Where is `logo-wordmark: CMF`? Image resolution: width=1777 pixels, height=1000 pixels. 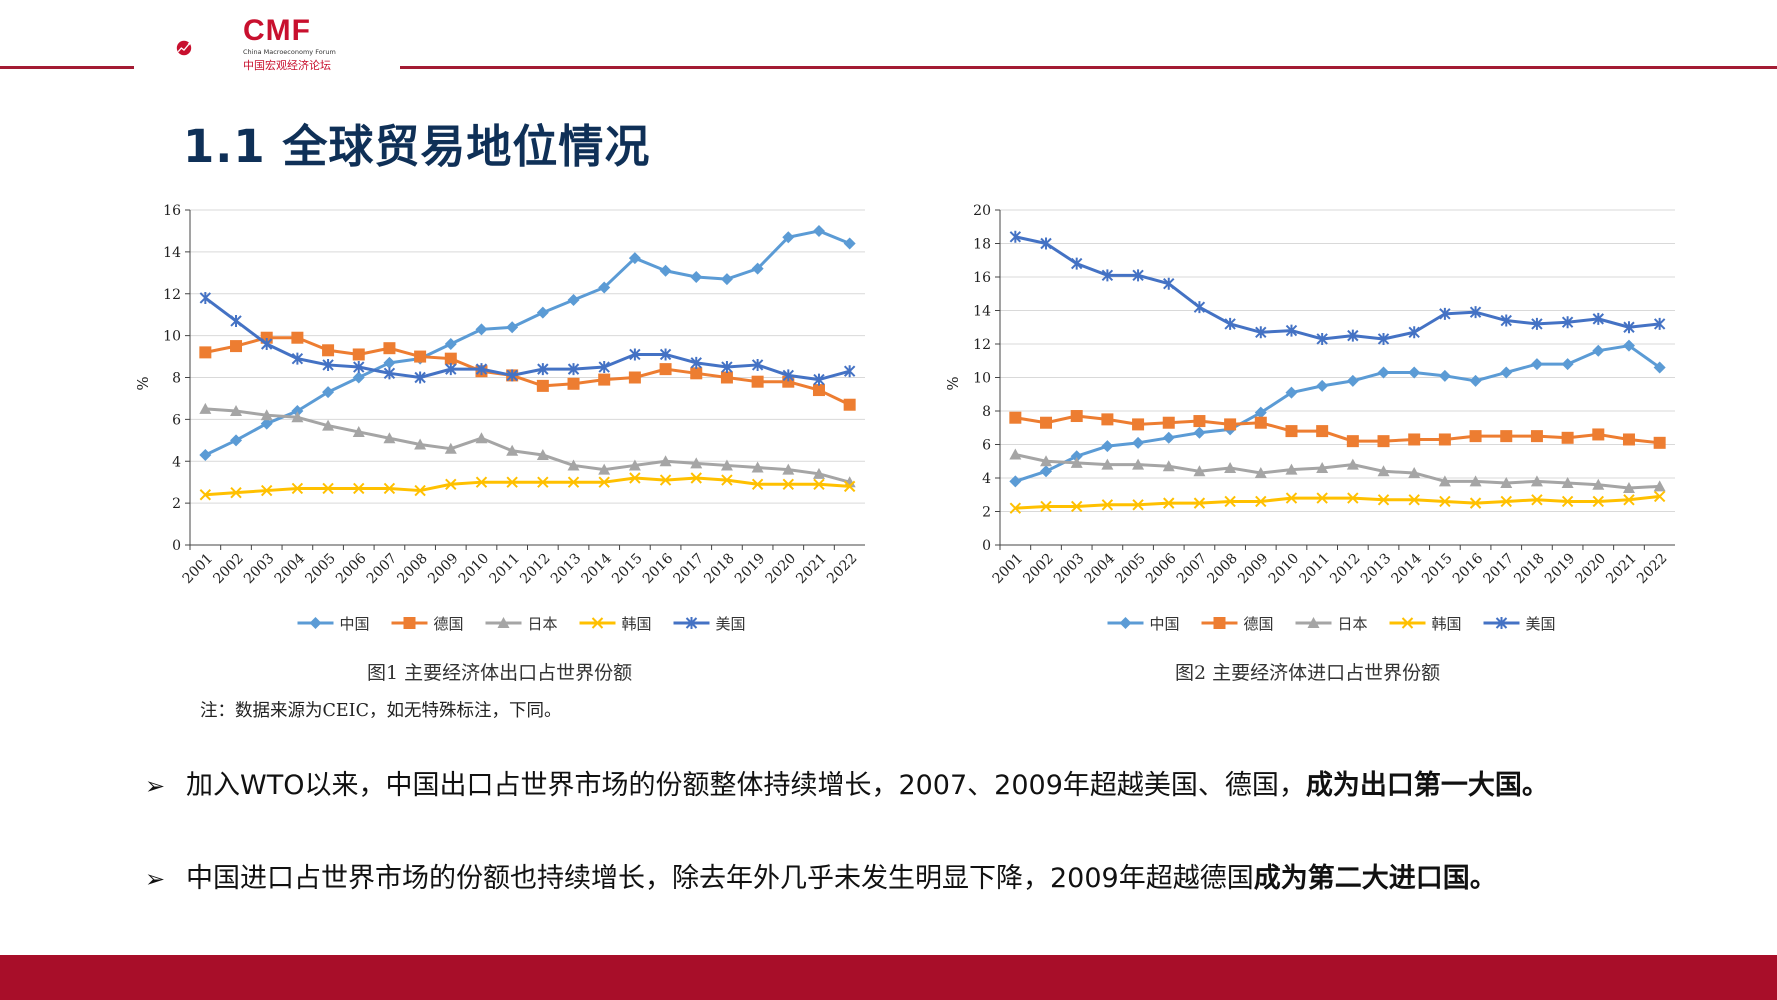
logo-wordmark: CMF is located at coordinates (277, 30).